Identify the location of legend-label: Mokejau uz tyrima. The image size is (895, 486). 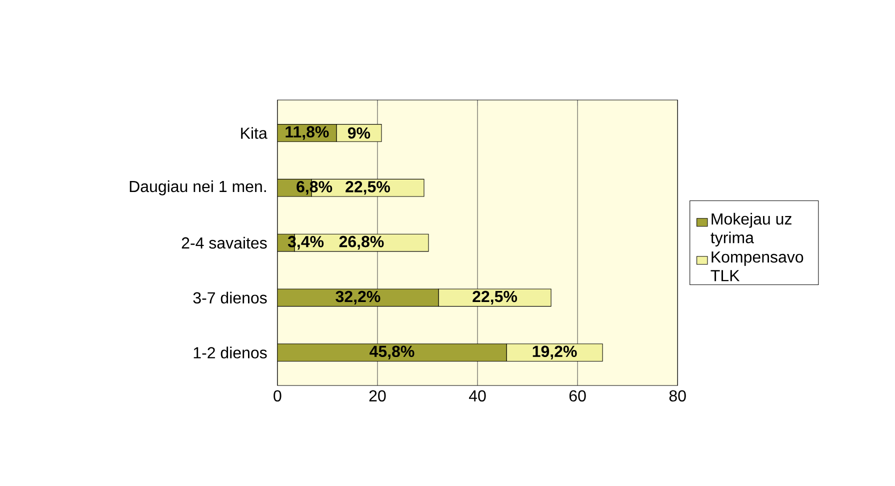
(751, 230).